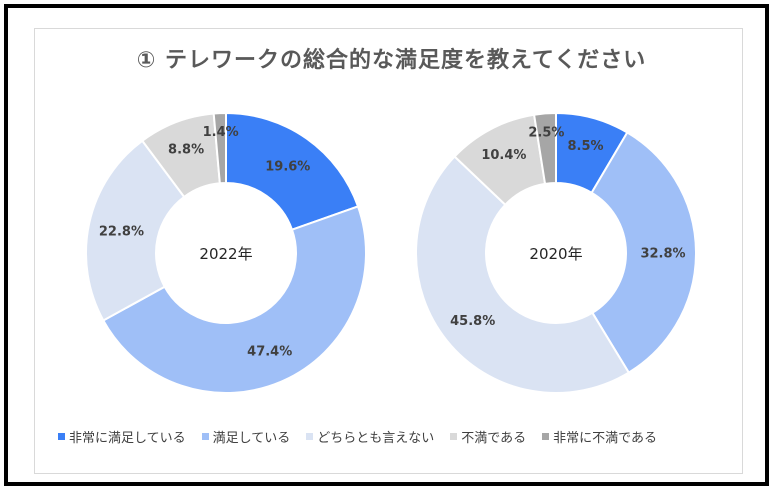  Describe the element at coordinates (127, 438) in the screenshot. I see `legend-label: 非常に満足している` at that location.